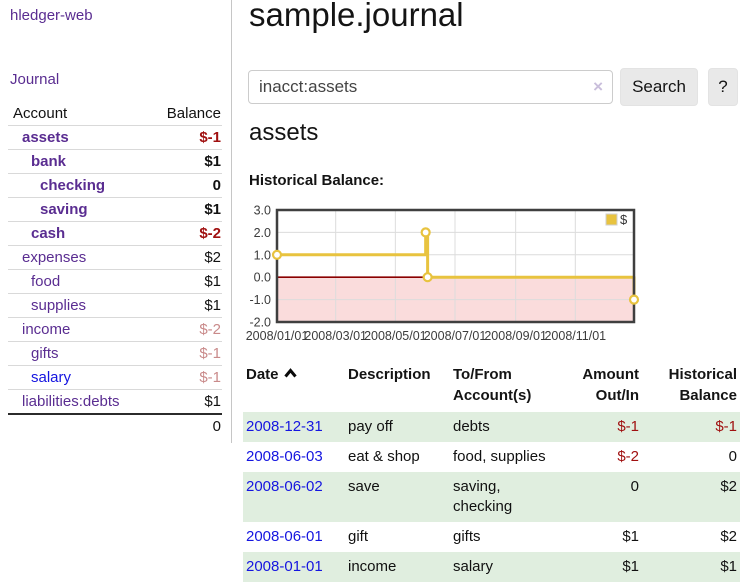  Describe the element at coordinates (71, 401) in the screenshot. I see `account-link-liabilities-debts: liabilities:debts` at that location.